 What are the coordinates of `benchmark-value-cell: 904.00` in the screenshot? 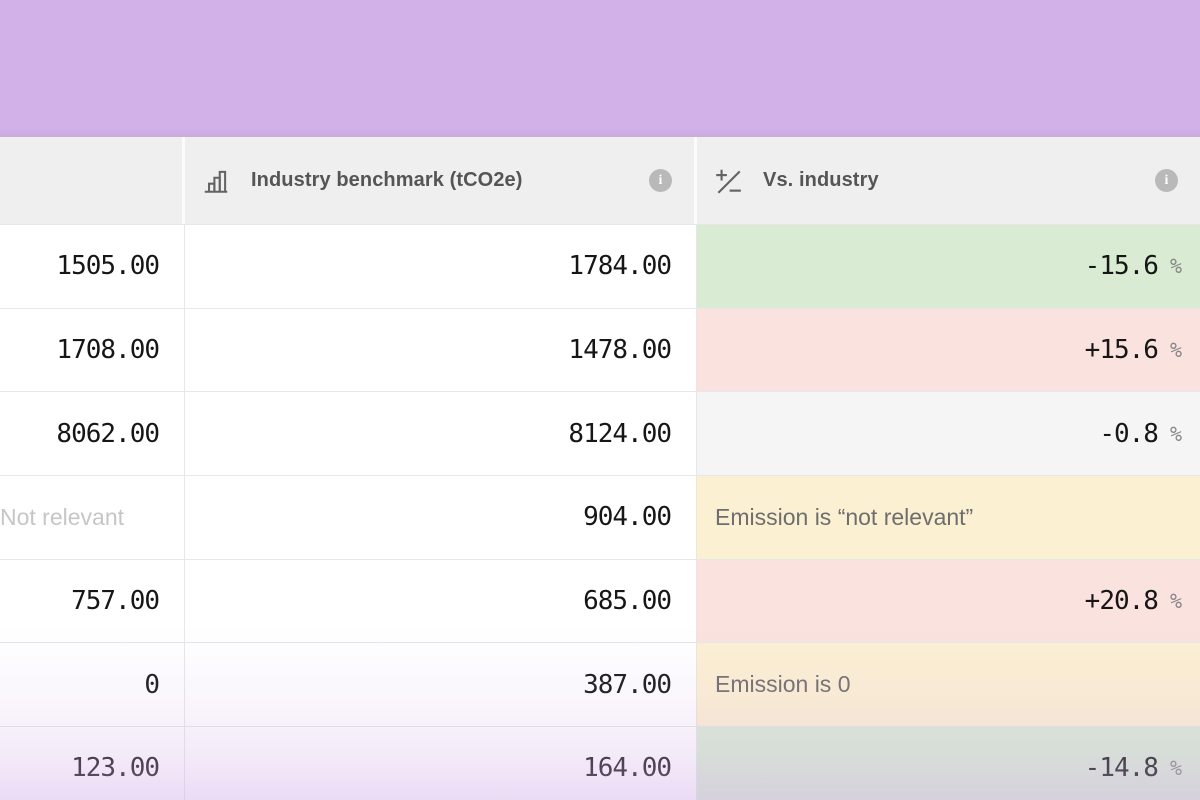 It's located at (441, 517).